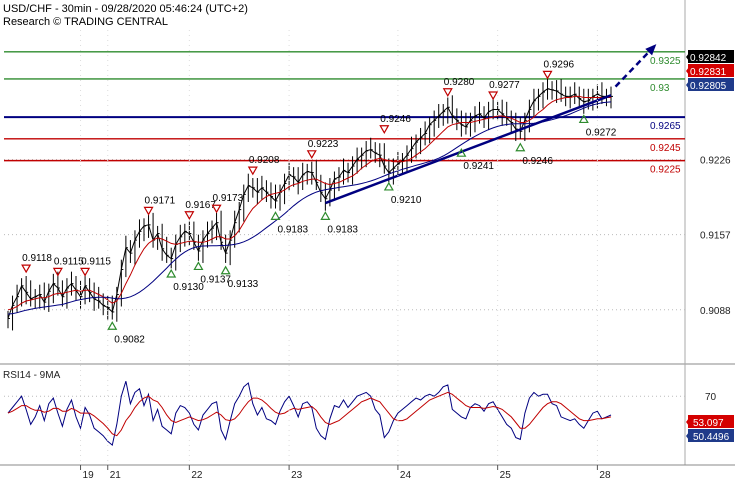  I want to click on swing-low-label: 0.9130, so click(188, 287).